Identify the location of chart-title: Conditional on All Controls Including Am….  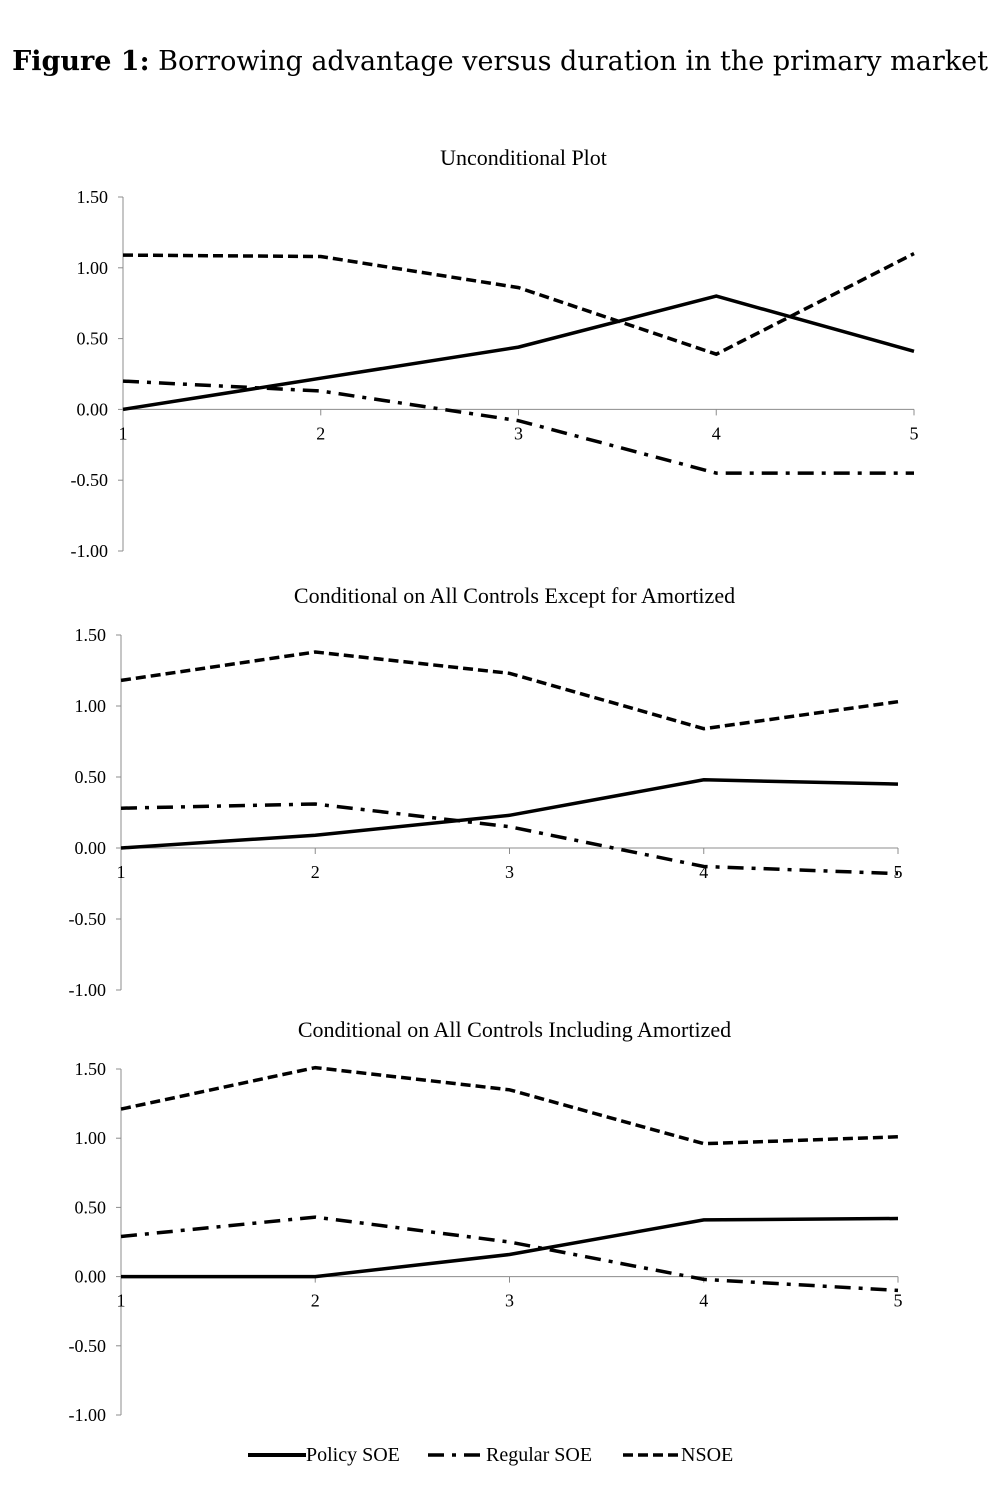
(514, 1029).